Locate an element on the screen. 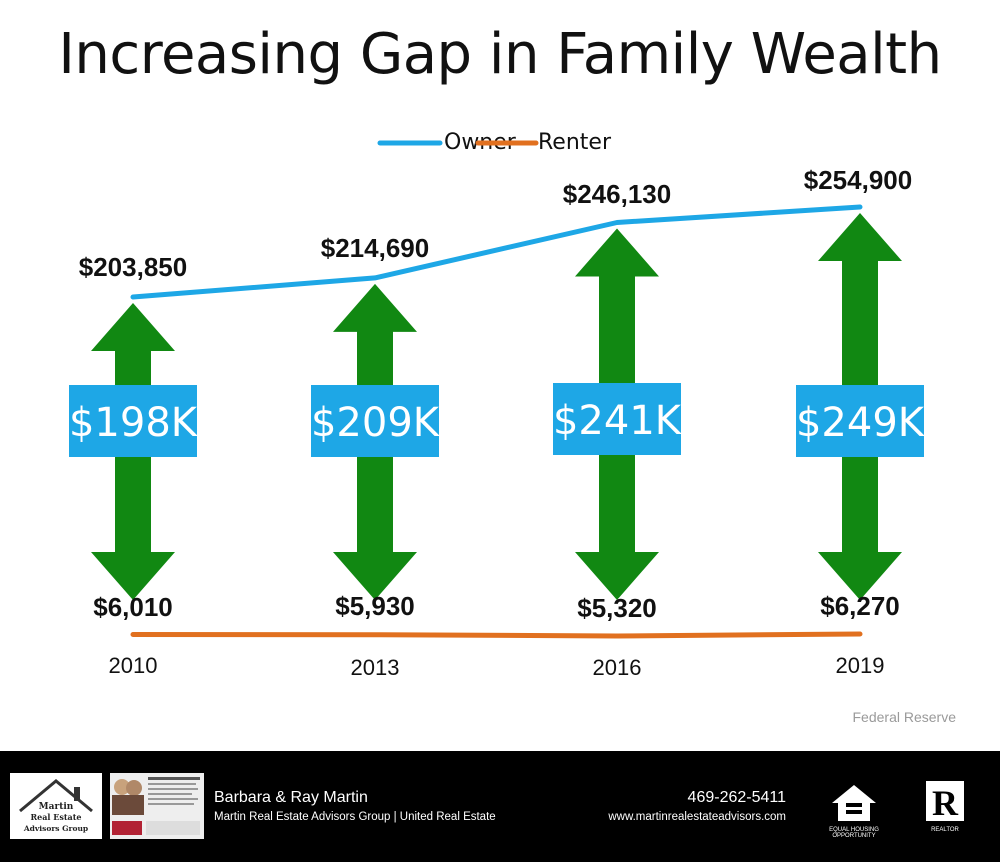 This screenshot has height=862, width=1000. agent-card-image is located at coordinates (157, 806).